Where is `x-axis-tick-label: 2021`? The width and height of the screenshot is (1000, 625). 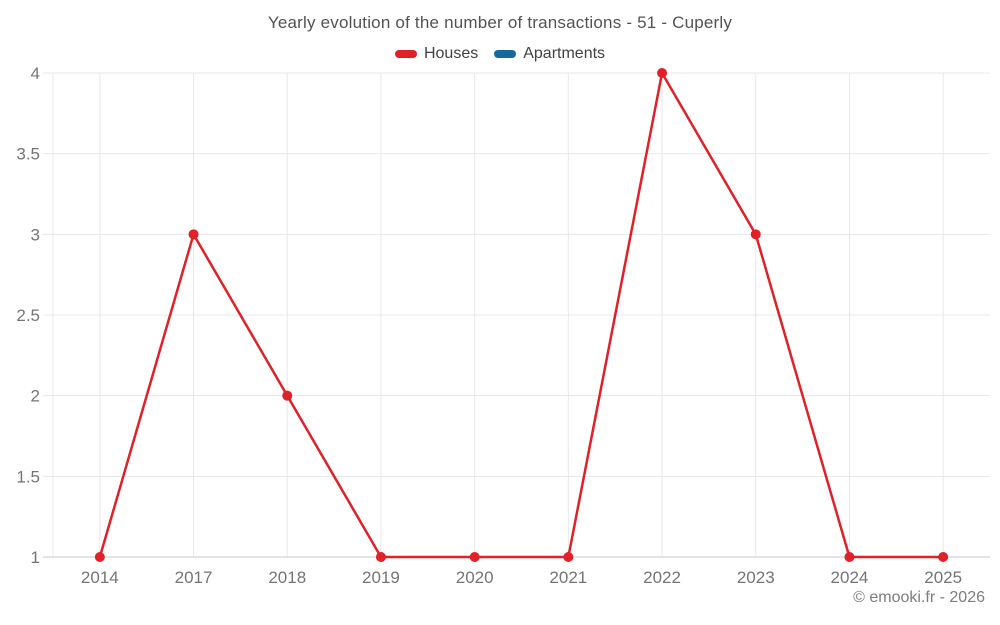
x-axis-tick-label: 2021 is located at coordinates (568, 577).